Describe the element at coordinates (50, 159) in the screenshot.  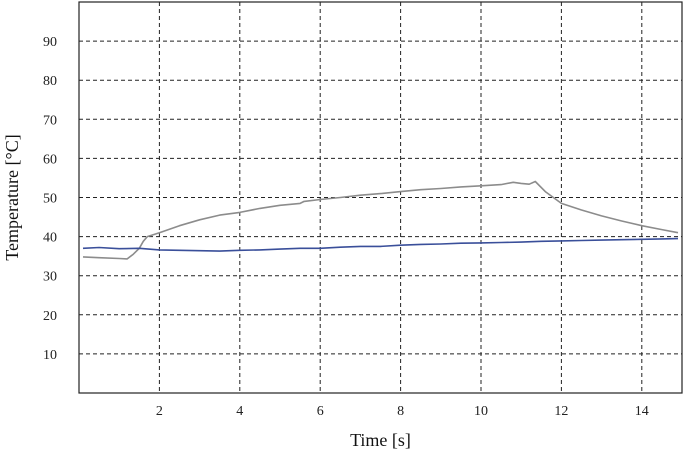
I see `y-tick-label: 60` at that location.